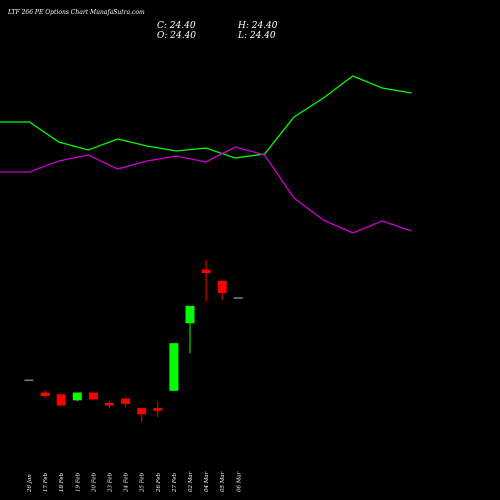 The width and height of the screenshot is (500, 500). Describe the element at coordinates (30, 483) in the screenshot. I see `date-tick-label: 26 Jan` at that location.